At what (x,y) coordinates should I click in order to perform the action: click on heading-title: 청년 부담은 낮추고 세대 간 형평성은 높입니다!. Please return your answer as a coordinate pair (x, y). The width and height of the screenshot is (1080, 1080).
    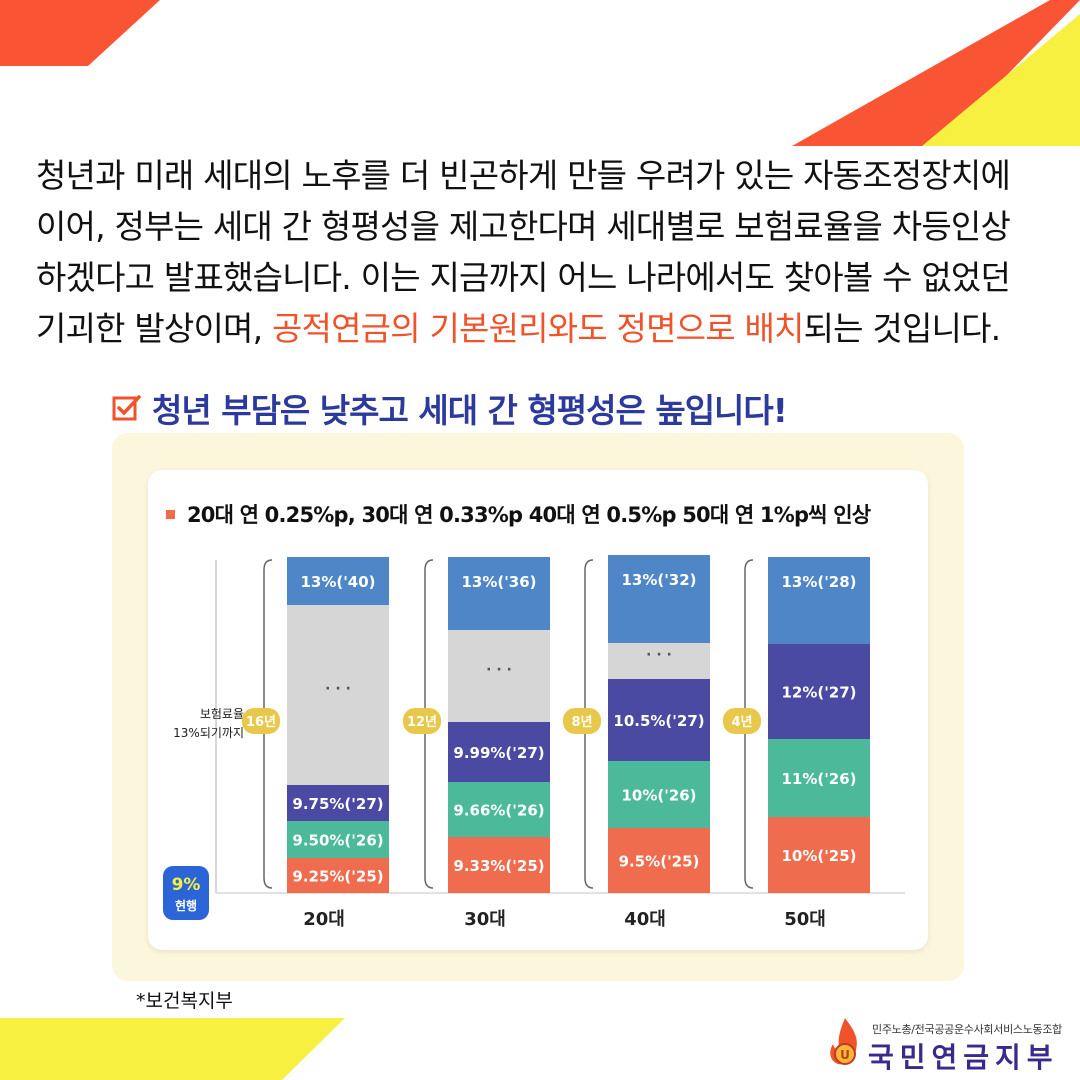
    Looking at the image, I should click on (470, 410).